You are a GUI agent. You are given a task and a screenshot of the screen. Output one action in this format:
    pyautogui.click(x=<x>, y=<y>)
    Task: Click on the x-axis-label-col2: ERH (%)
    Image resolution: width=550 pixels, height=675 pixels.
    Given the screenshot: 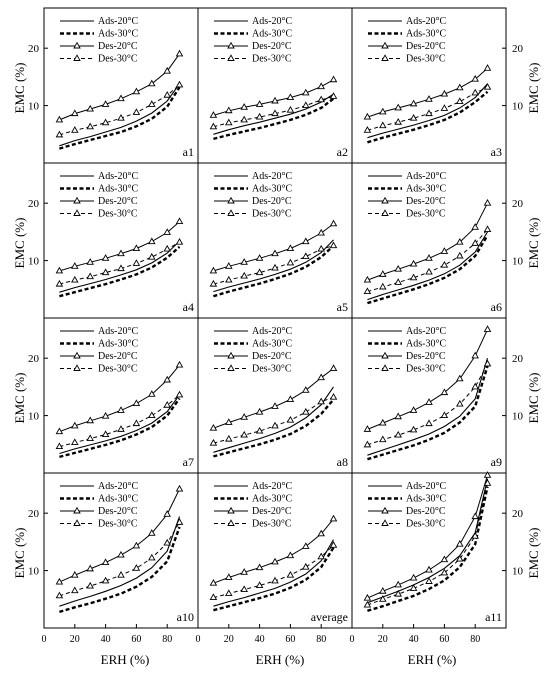 What is the action you would take?
    pyautogui.click(x=280, y=659)
    